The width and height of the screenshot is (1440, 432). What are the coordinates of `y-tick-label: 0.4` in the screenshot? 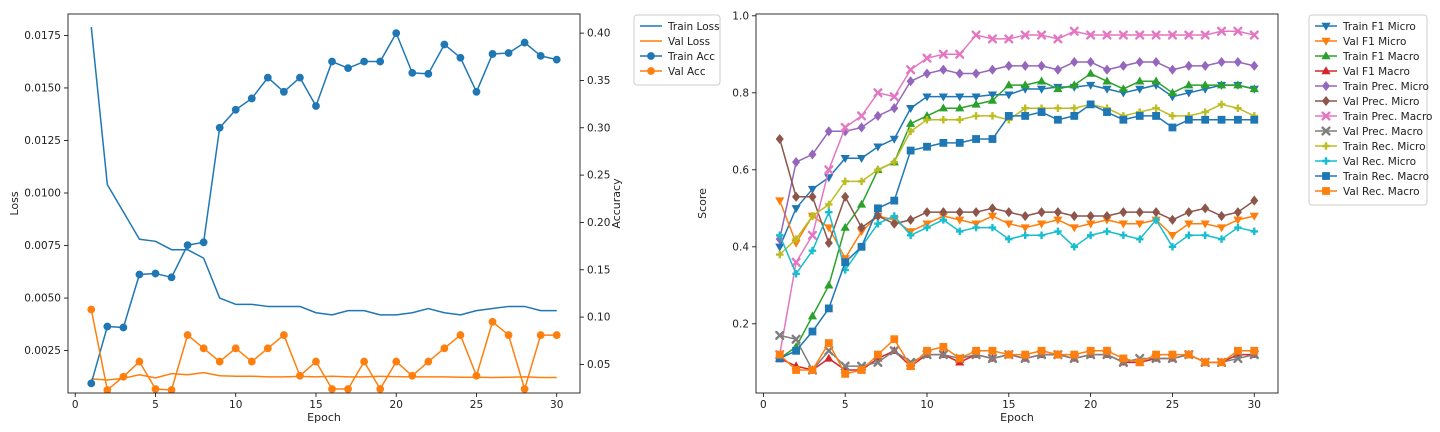 It's located at (740, 247).